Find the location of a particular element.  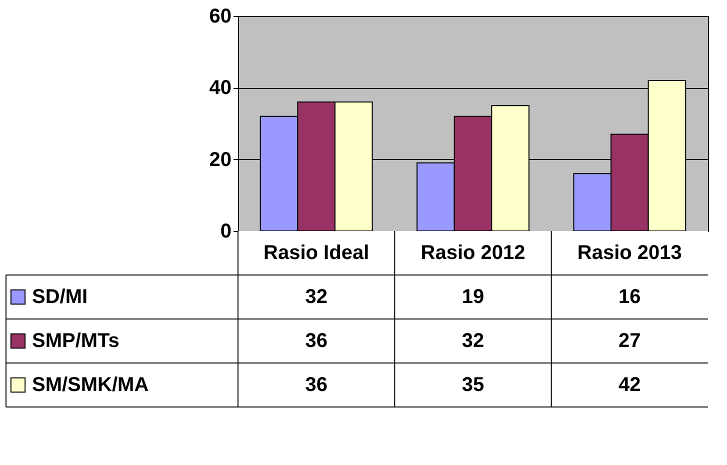

legend-label: SMP/MTs is located at coordinates (76, 341).